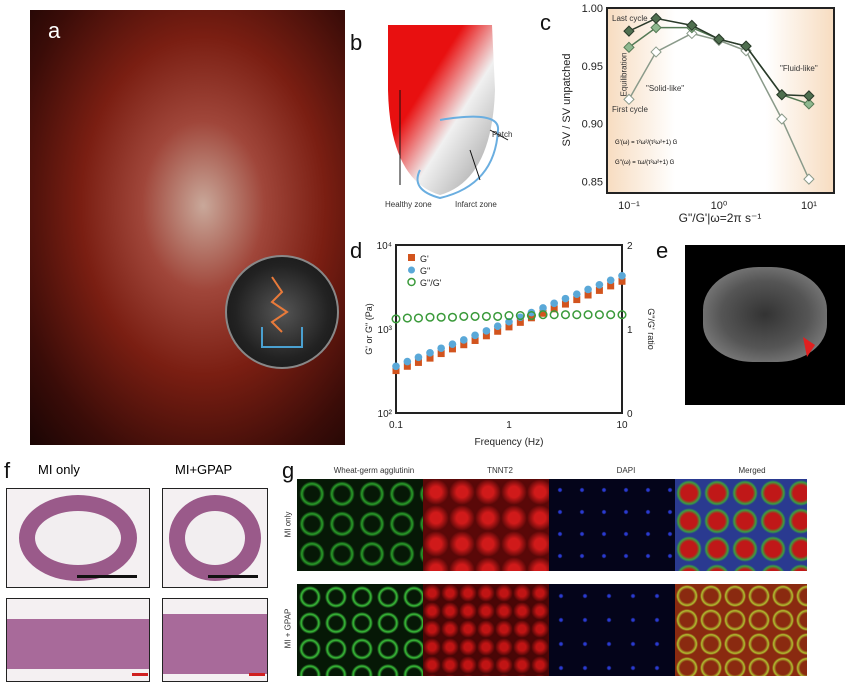 The height and width of the screenshot is (685, 850). I want to click on image-tnnt2-mi-only, so click(489, 525).